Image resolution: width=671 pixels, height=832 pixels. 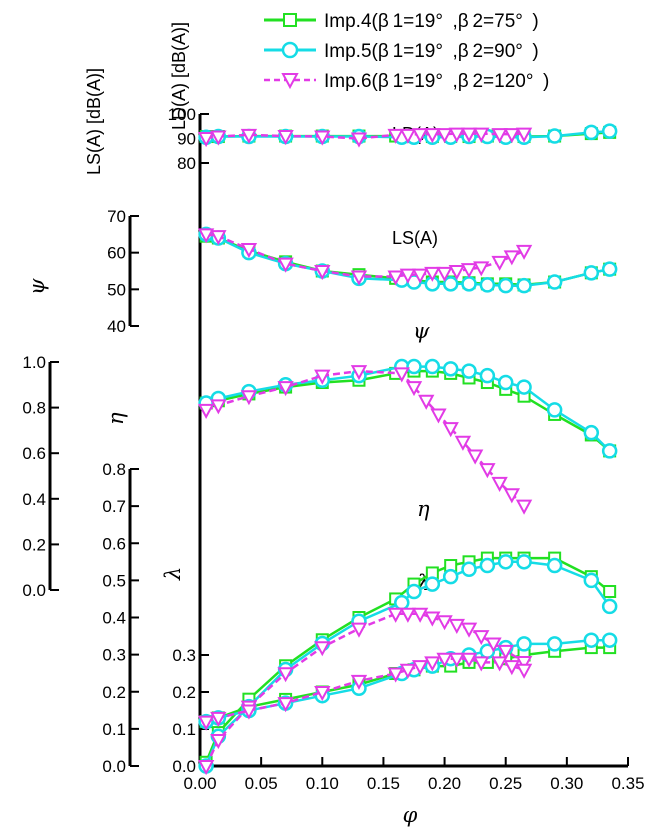 What do you see at coordinates (114, 729) in the screenshot?
I see `eta-tick-label: 0.1` at bounding box center [114, 729].